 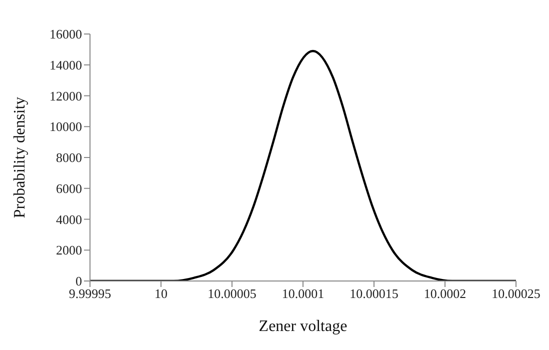 What do you see at coordinates (66, 34) in the screenshot?
I see `y-tick-label: 16000` at bounding box center [66, 34].